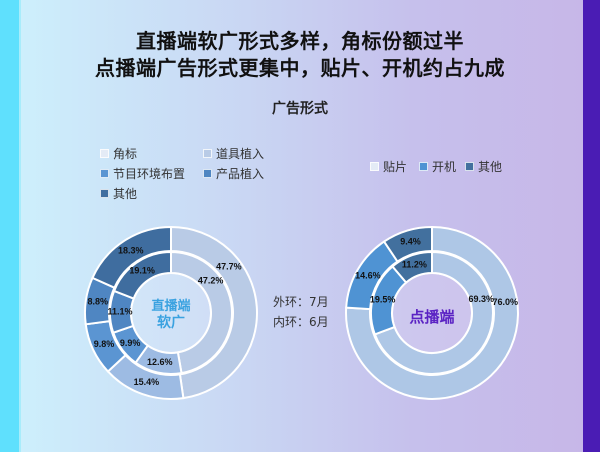 This screenshot has width=600, height=452. Describe the element at coordinates (300, 41) in the screenshot. I see `title-line-1: 直播端软广形式多样，角标份额过半` at that location.